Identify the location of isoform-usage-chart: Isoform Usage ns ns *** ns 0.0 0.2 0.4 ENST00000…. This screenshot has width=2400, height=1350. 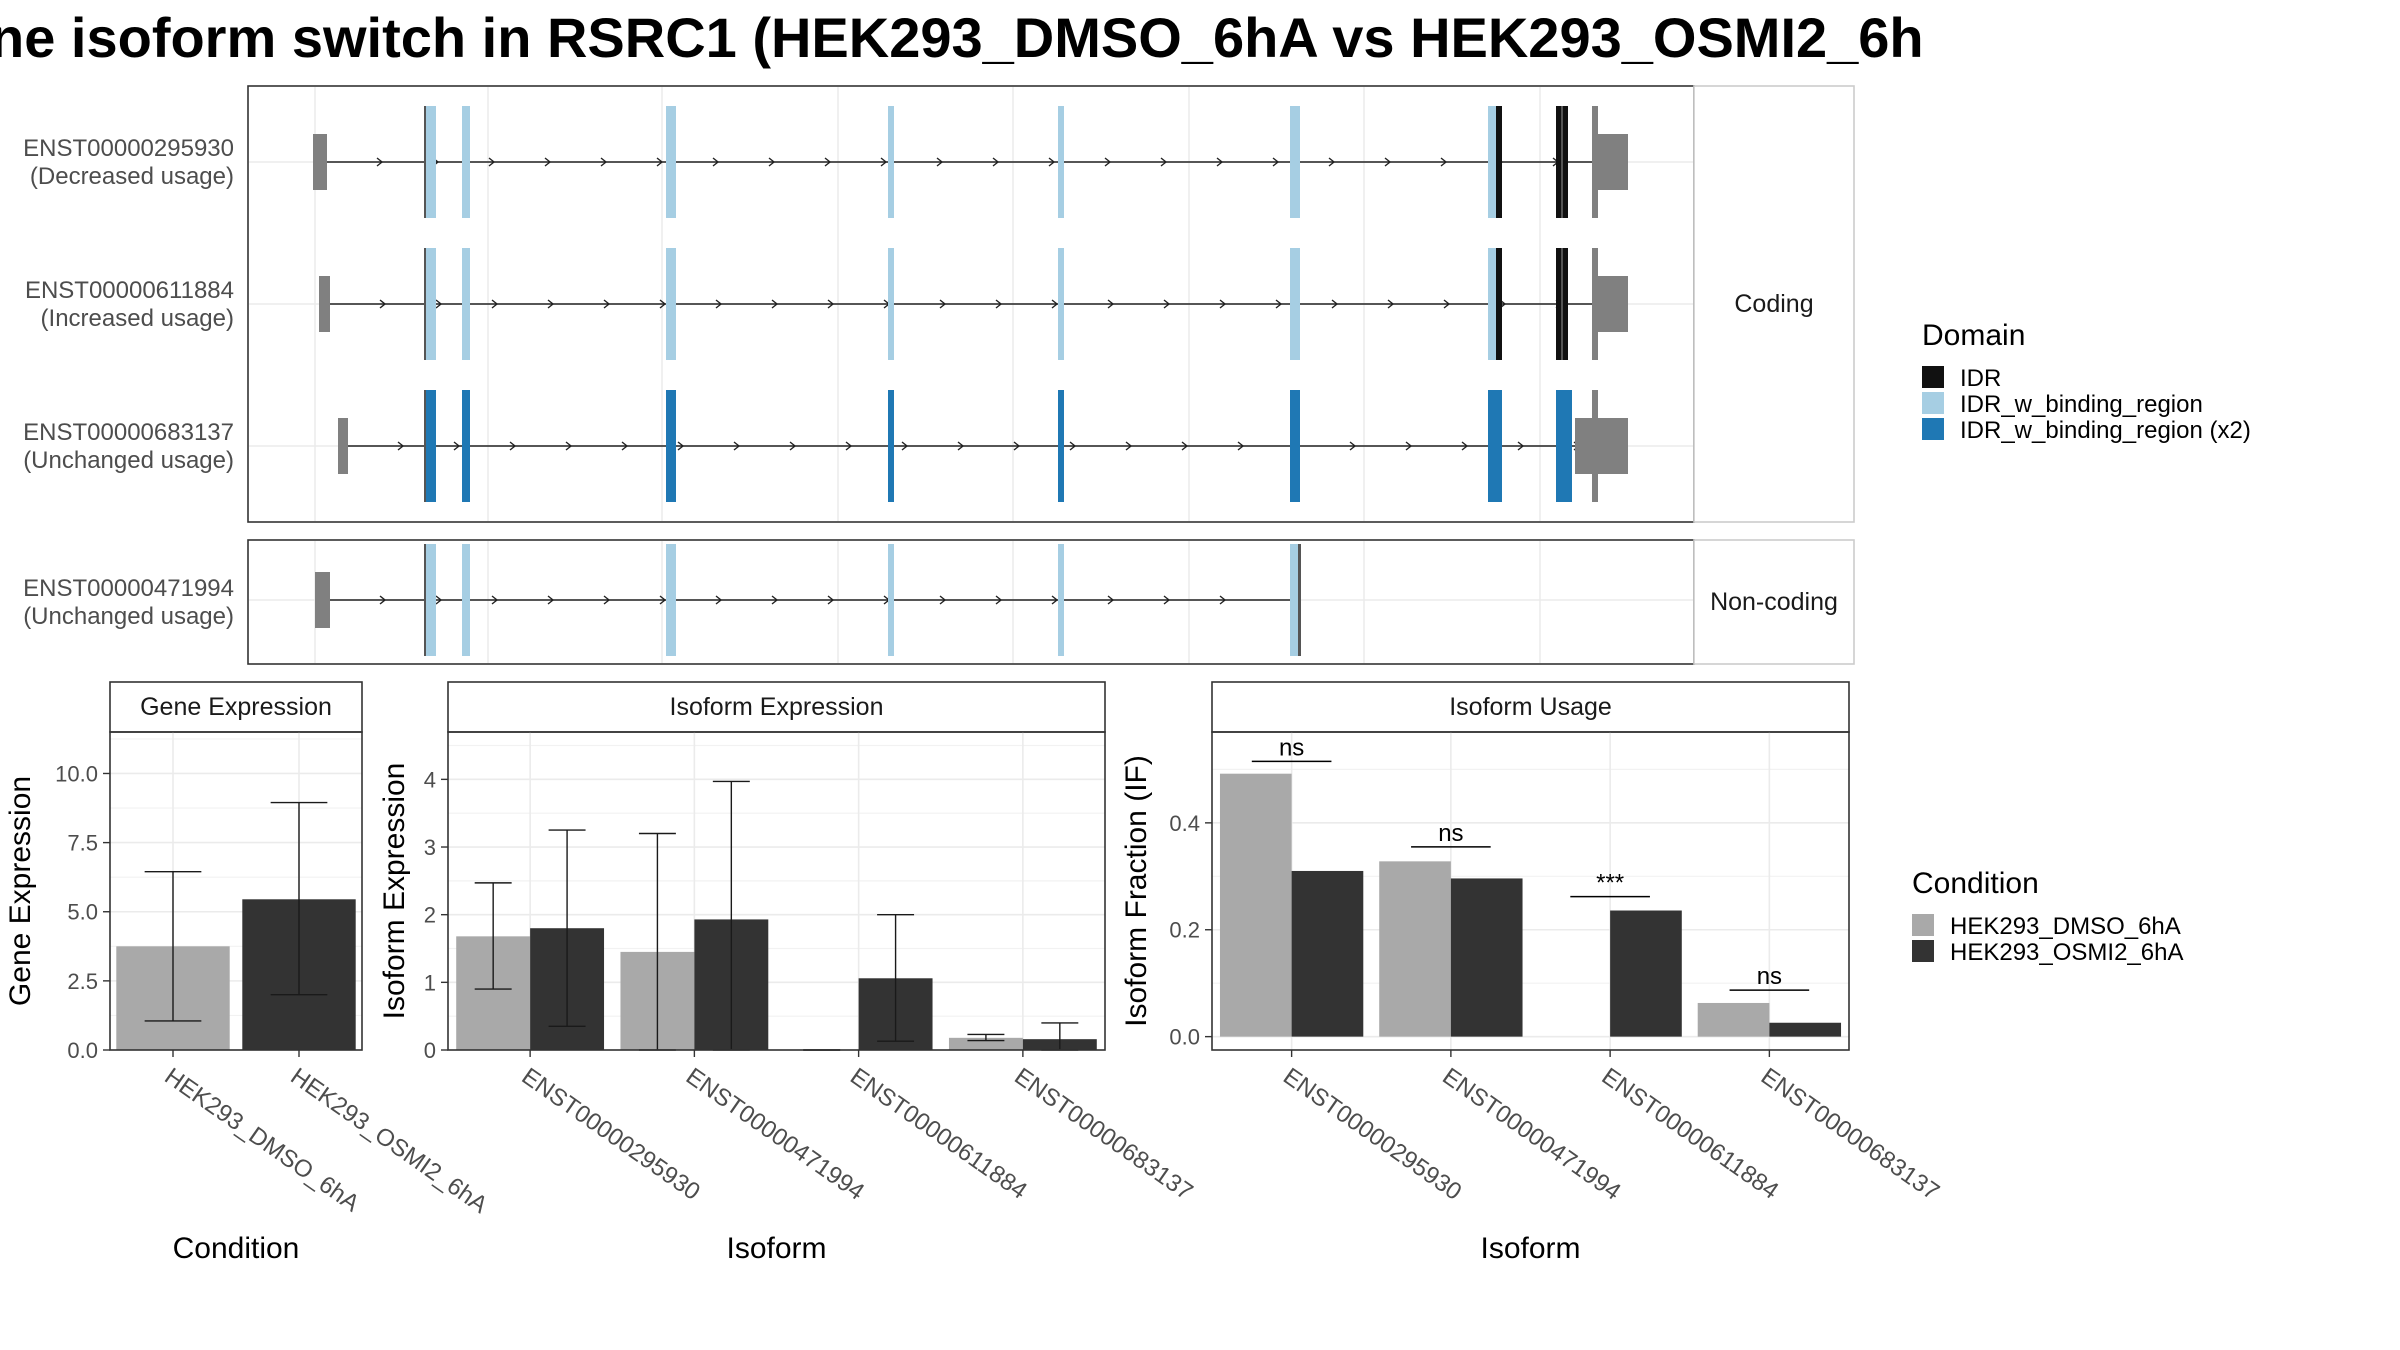
(1532, 973).